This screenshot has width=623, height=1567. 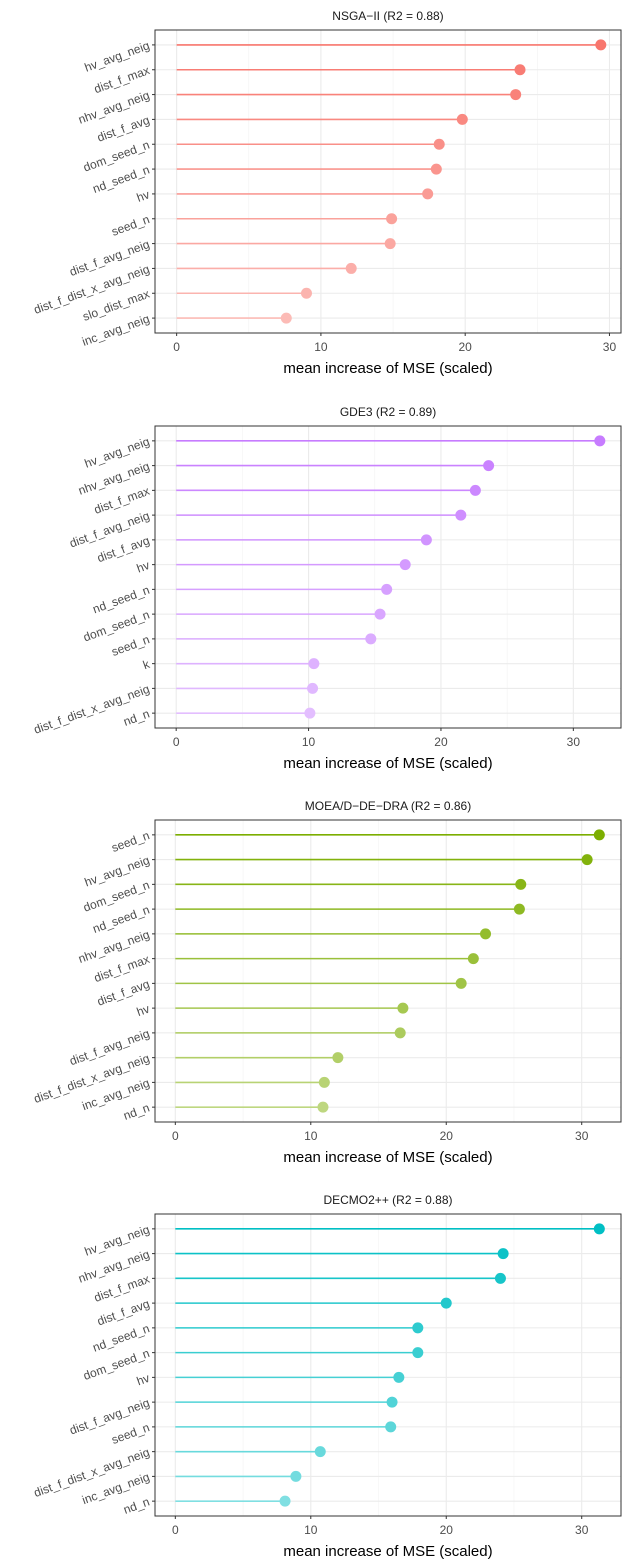 I want to click on chart-title: NSGA−II (R2 = 0.88), so click(x=387, y=16).